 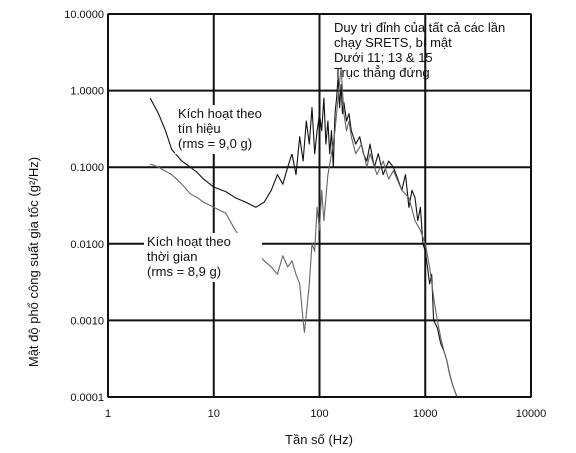 I want to click on annotation-line: (rms = 8,9 g), so click(x=184, y=271).